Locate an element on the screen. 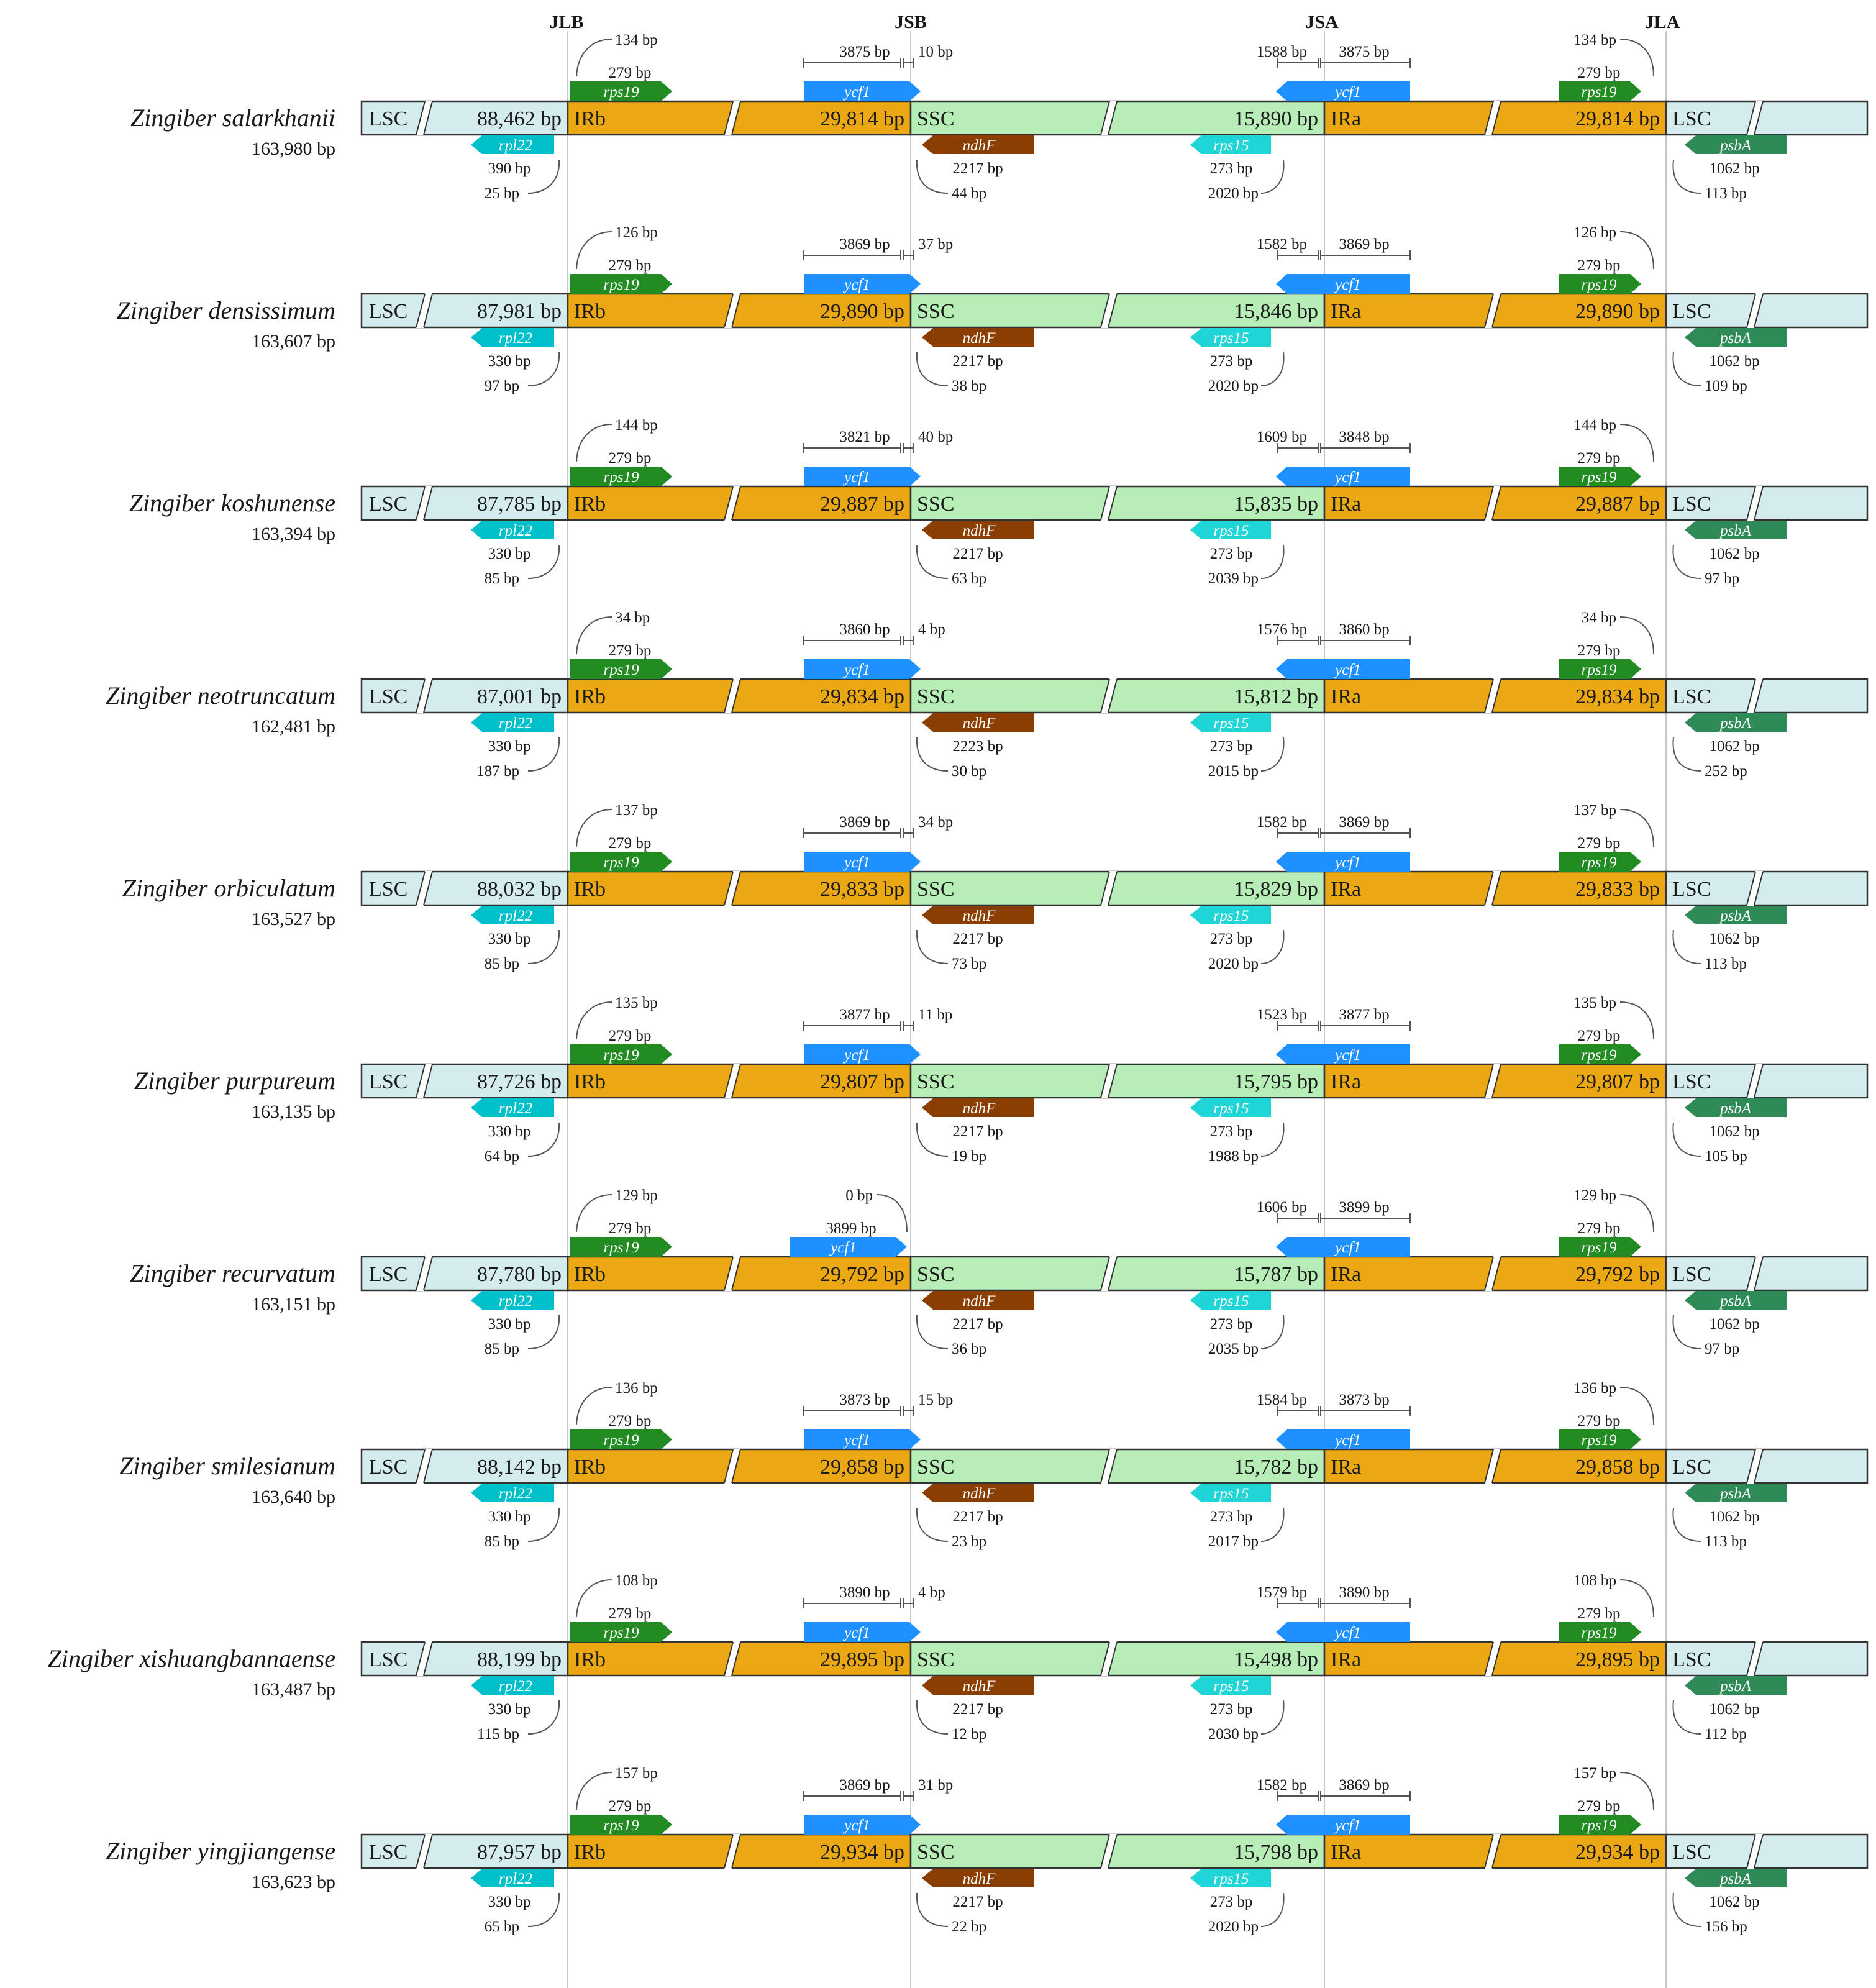 This screenshot has height=1988, width=1876. rps15-length: 273 bp is located at coordinates (1231, 361).